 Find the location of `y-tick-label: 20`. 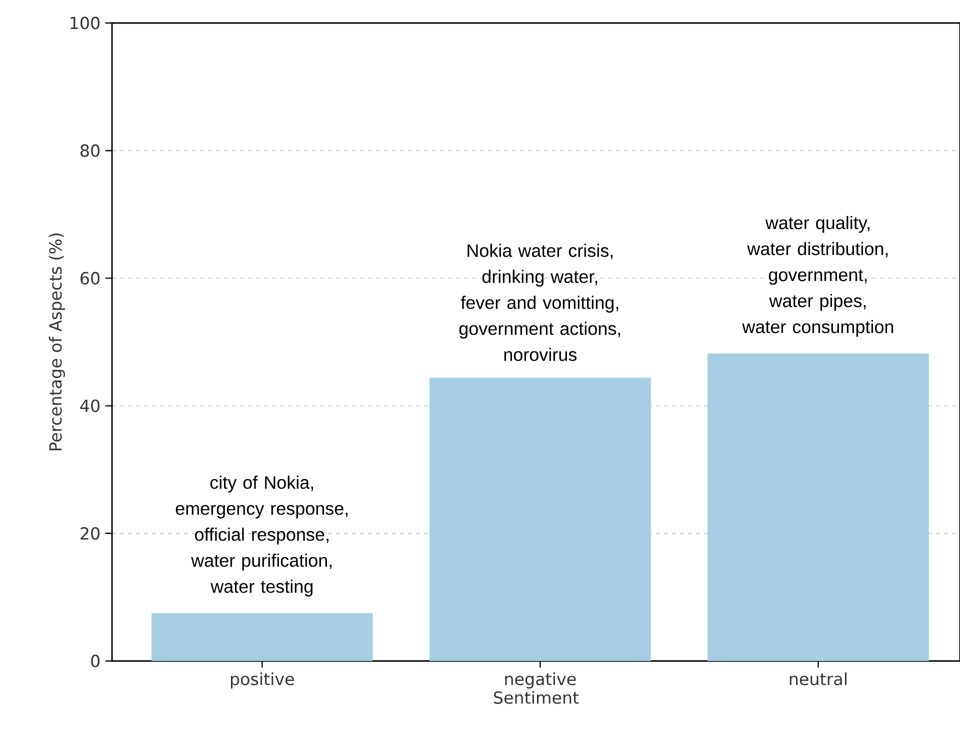

y-tick-label: 20 is located at coordinates (90, 533).